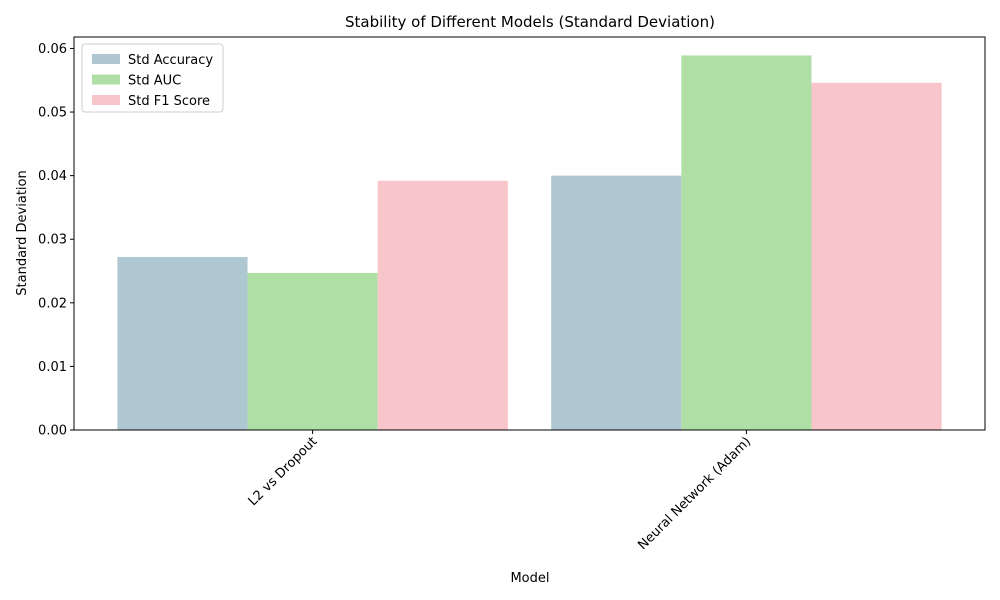 This screenshot has height=600, width=1000. Describe the element at coordinates (52, 176) in the screenshot. I see `y-tick-label: 0.04` at that location.